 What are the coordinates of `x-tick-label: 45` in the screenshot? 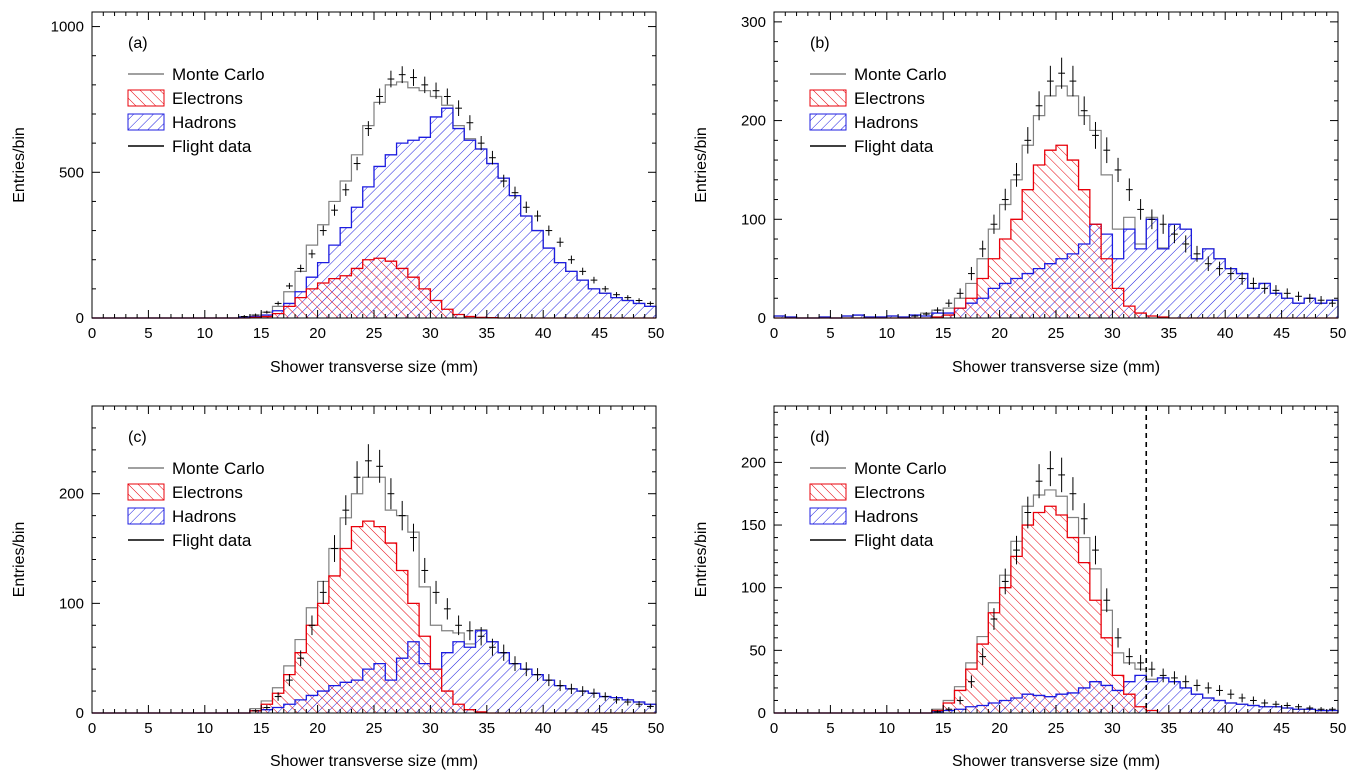 It's located at (599, 333).